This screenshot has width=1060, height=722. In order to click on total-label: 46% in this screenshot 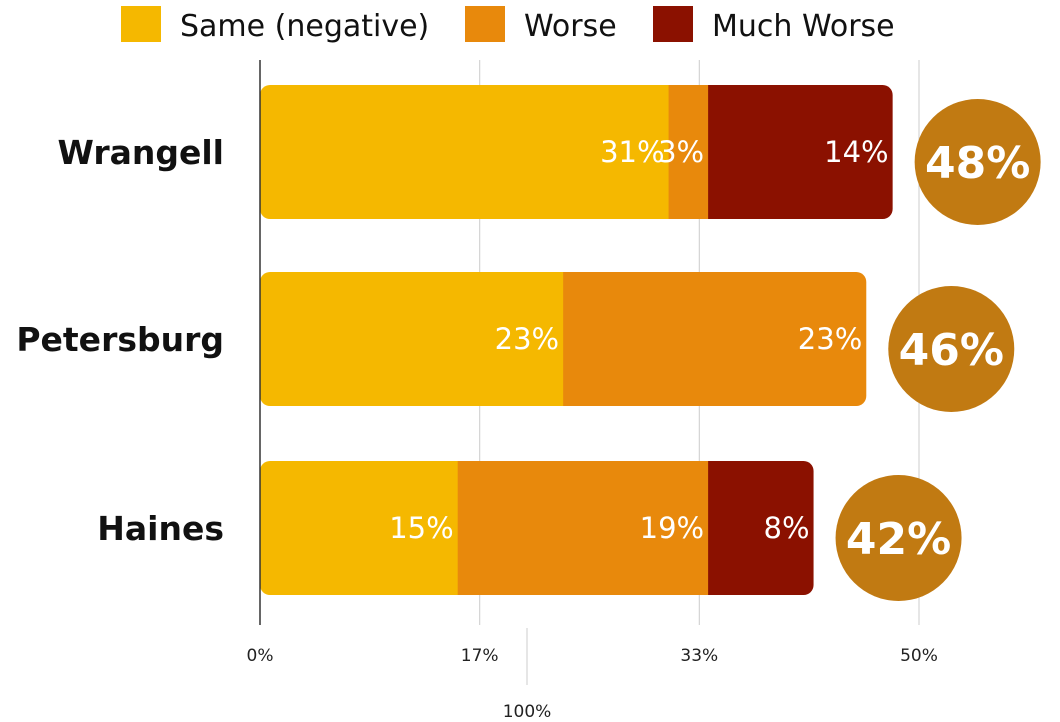, I will do `click(951, 350)`.